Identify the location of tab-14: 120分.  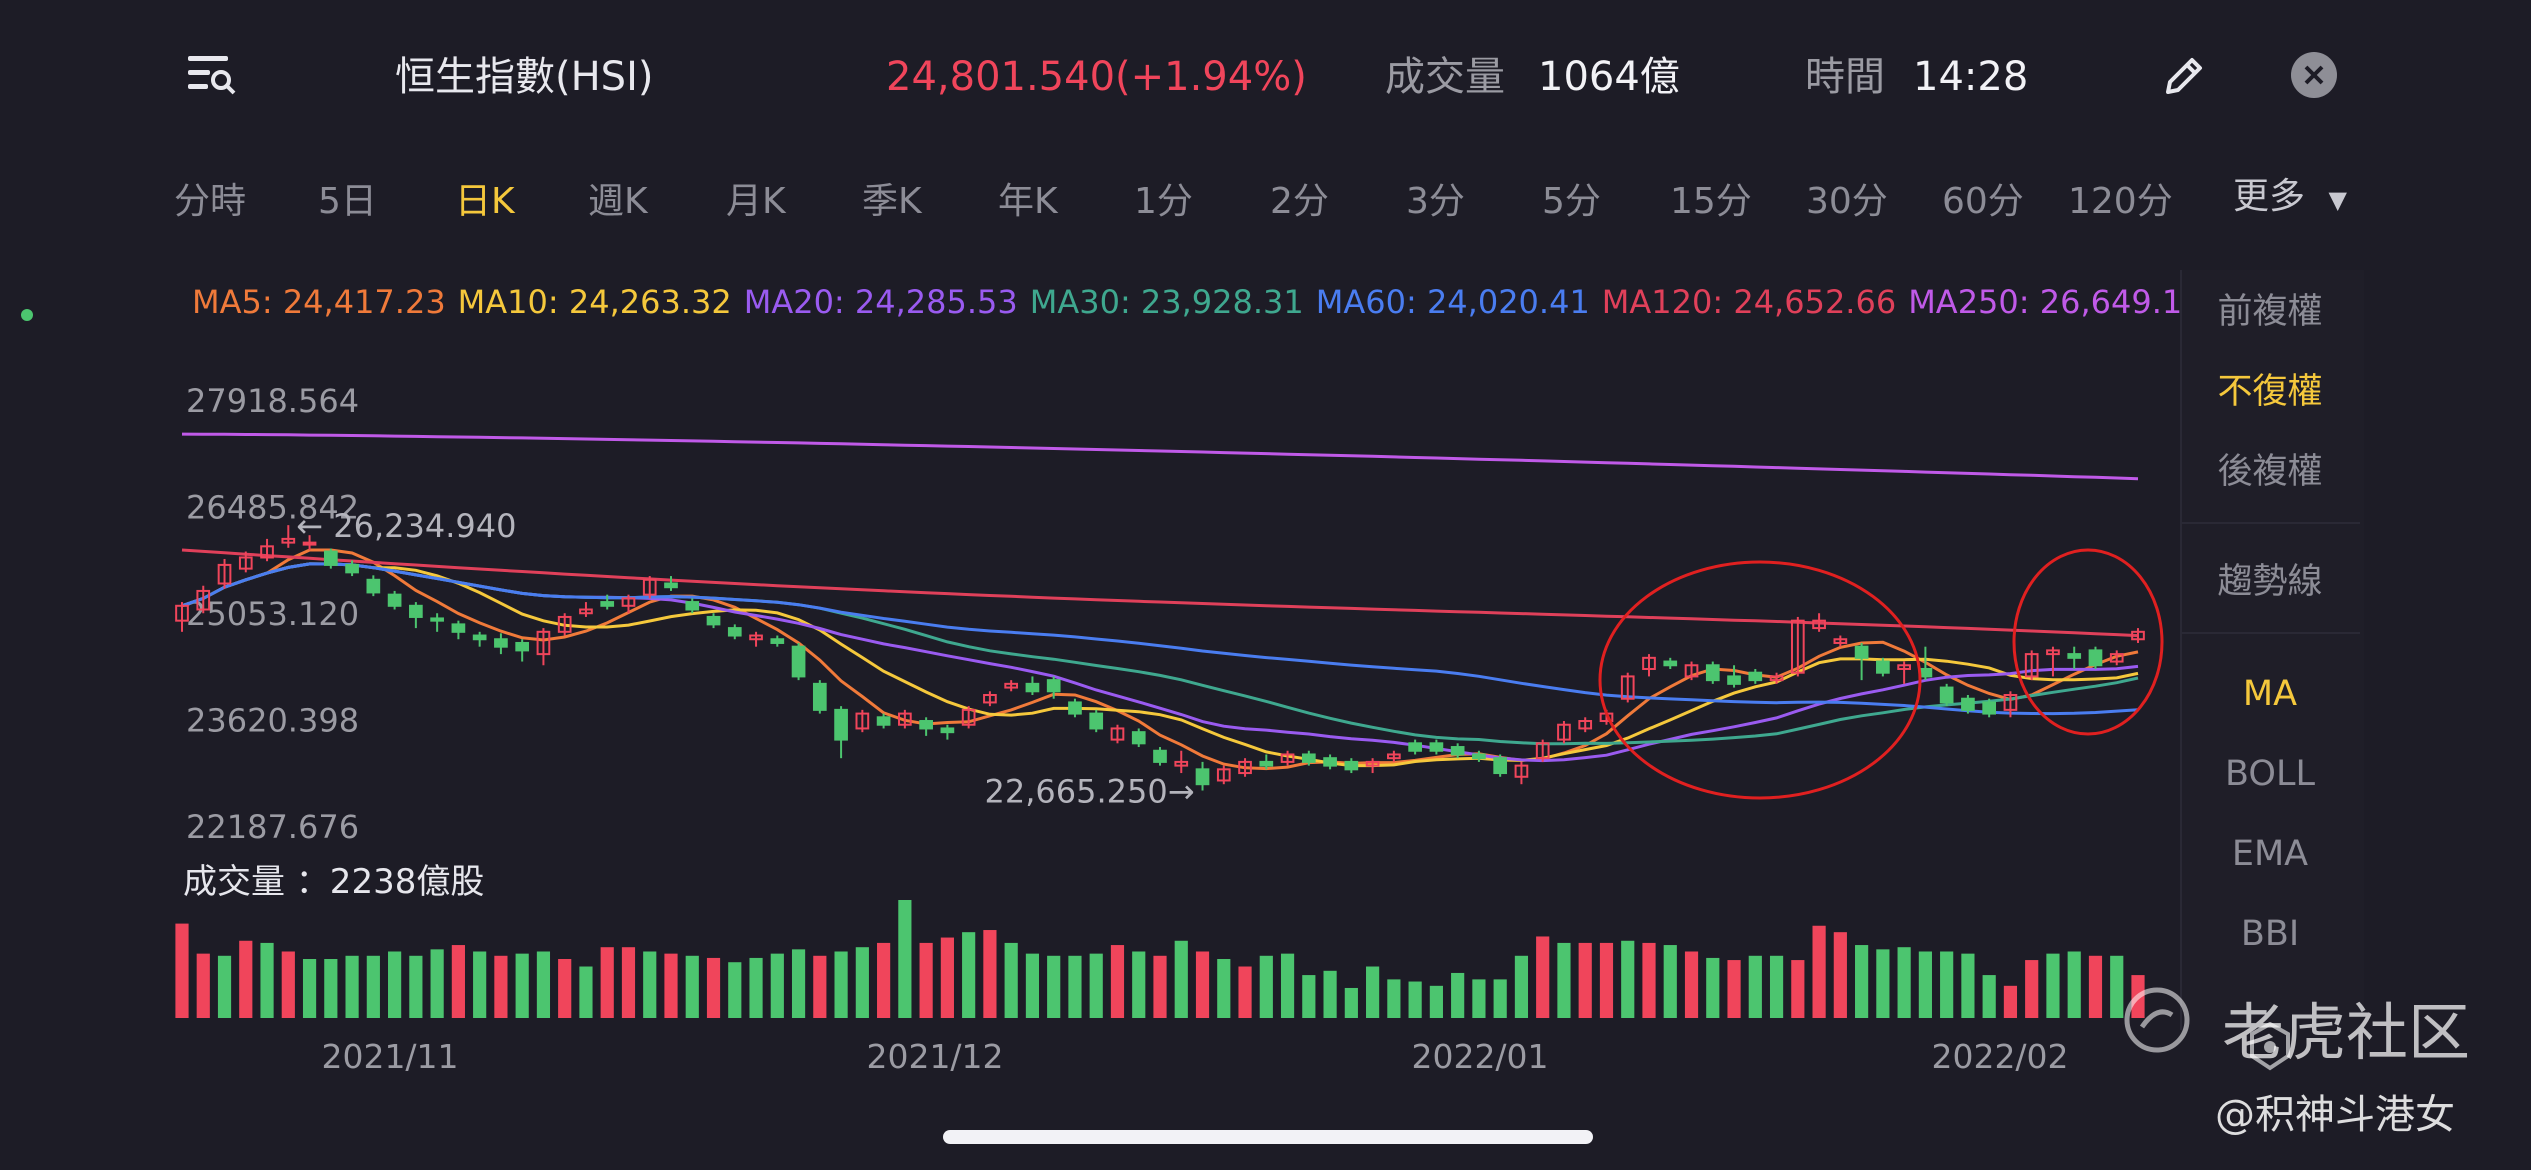
(2120, 201).